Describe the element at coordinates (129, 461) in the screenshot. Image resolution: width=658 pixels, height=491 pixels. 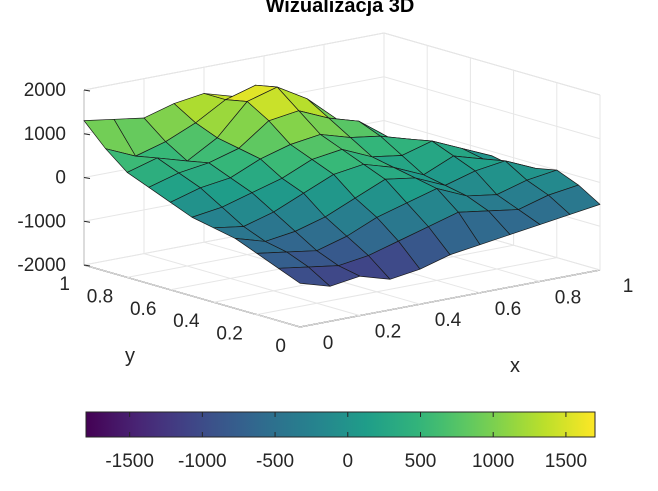
I see `colorbar-tick-label: -1500` at that location.